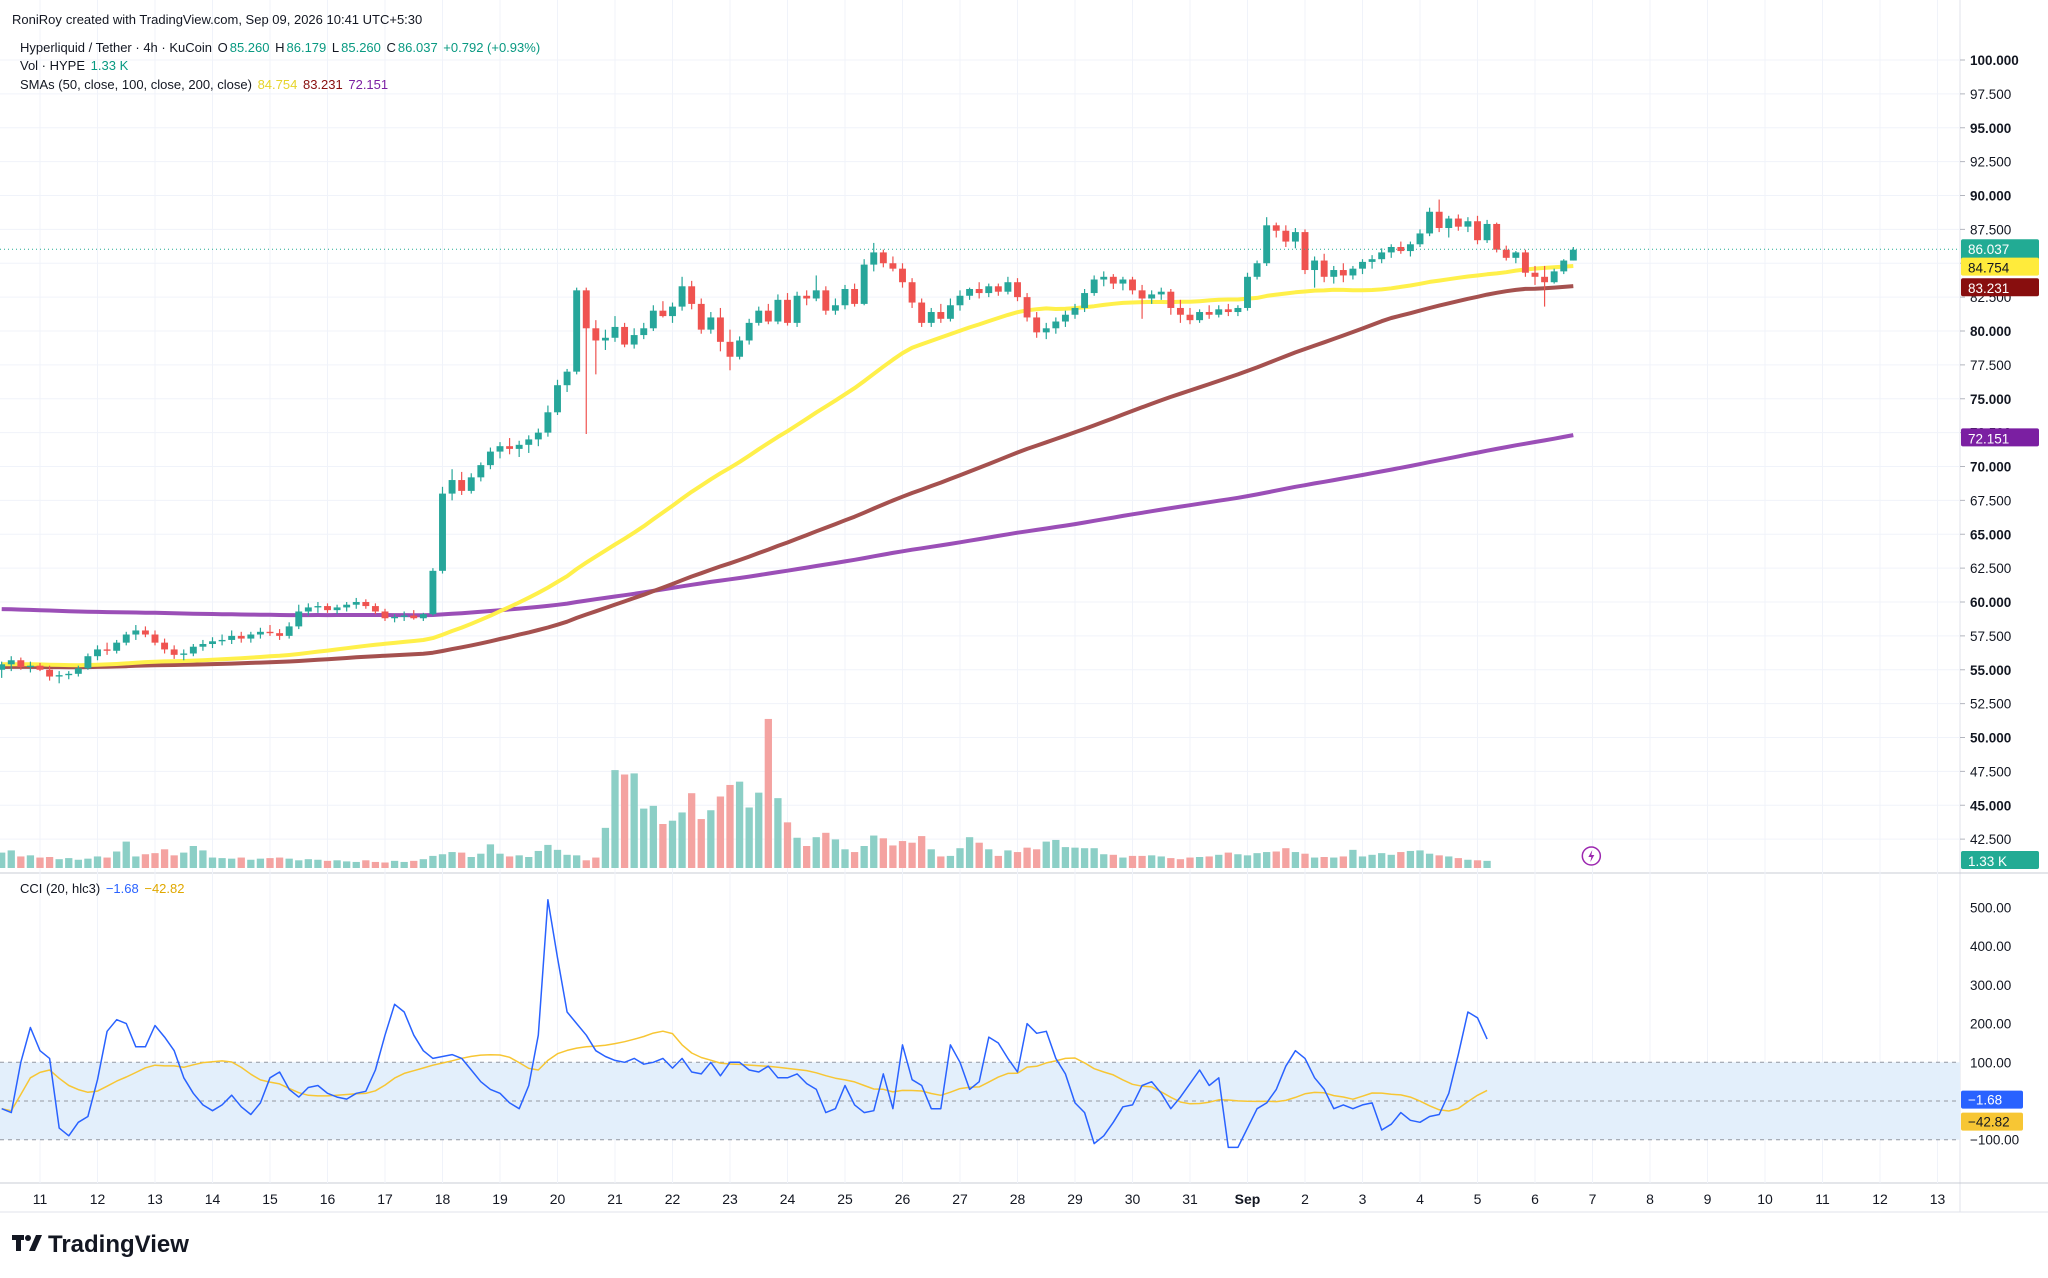 This screenshot has height=1278, width=2048. I want to click on time-tick-label: 12, so click(1880, 1199).